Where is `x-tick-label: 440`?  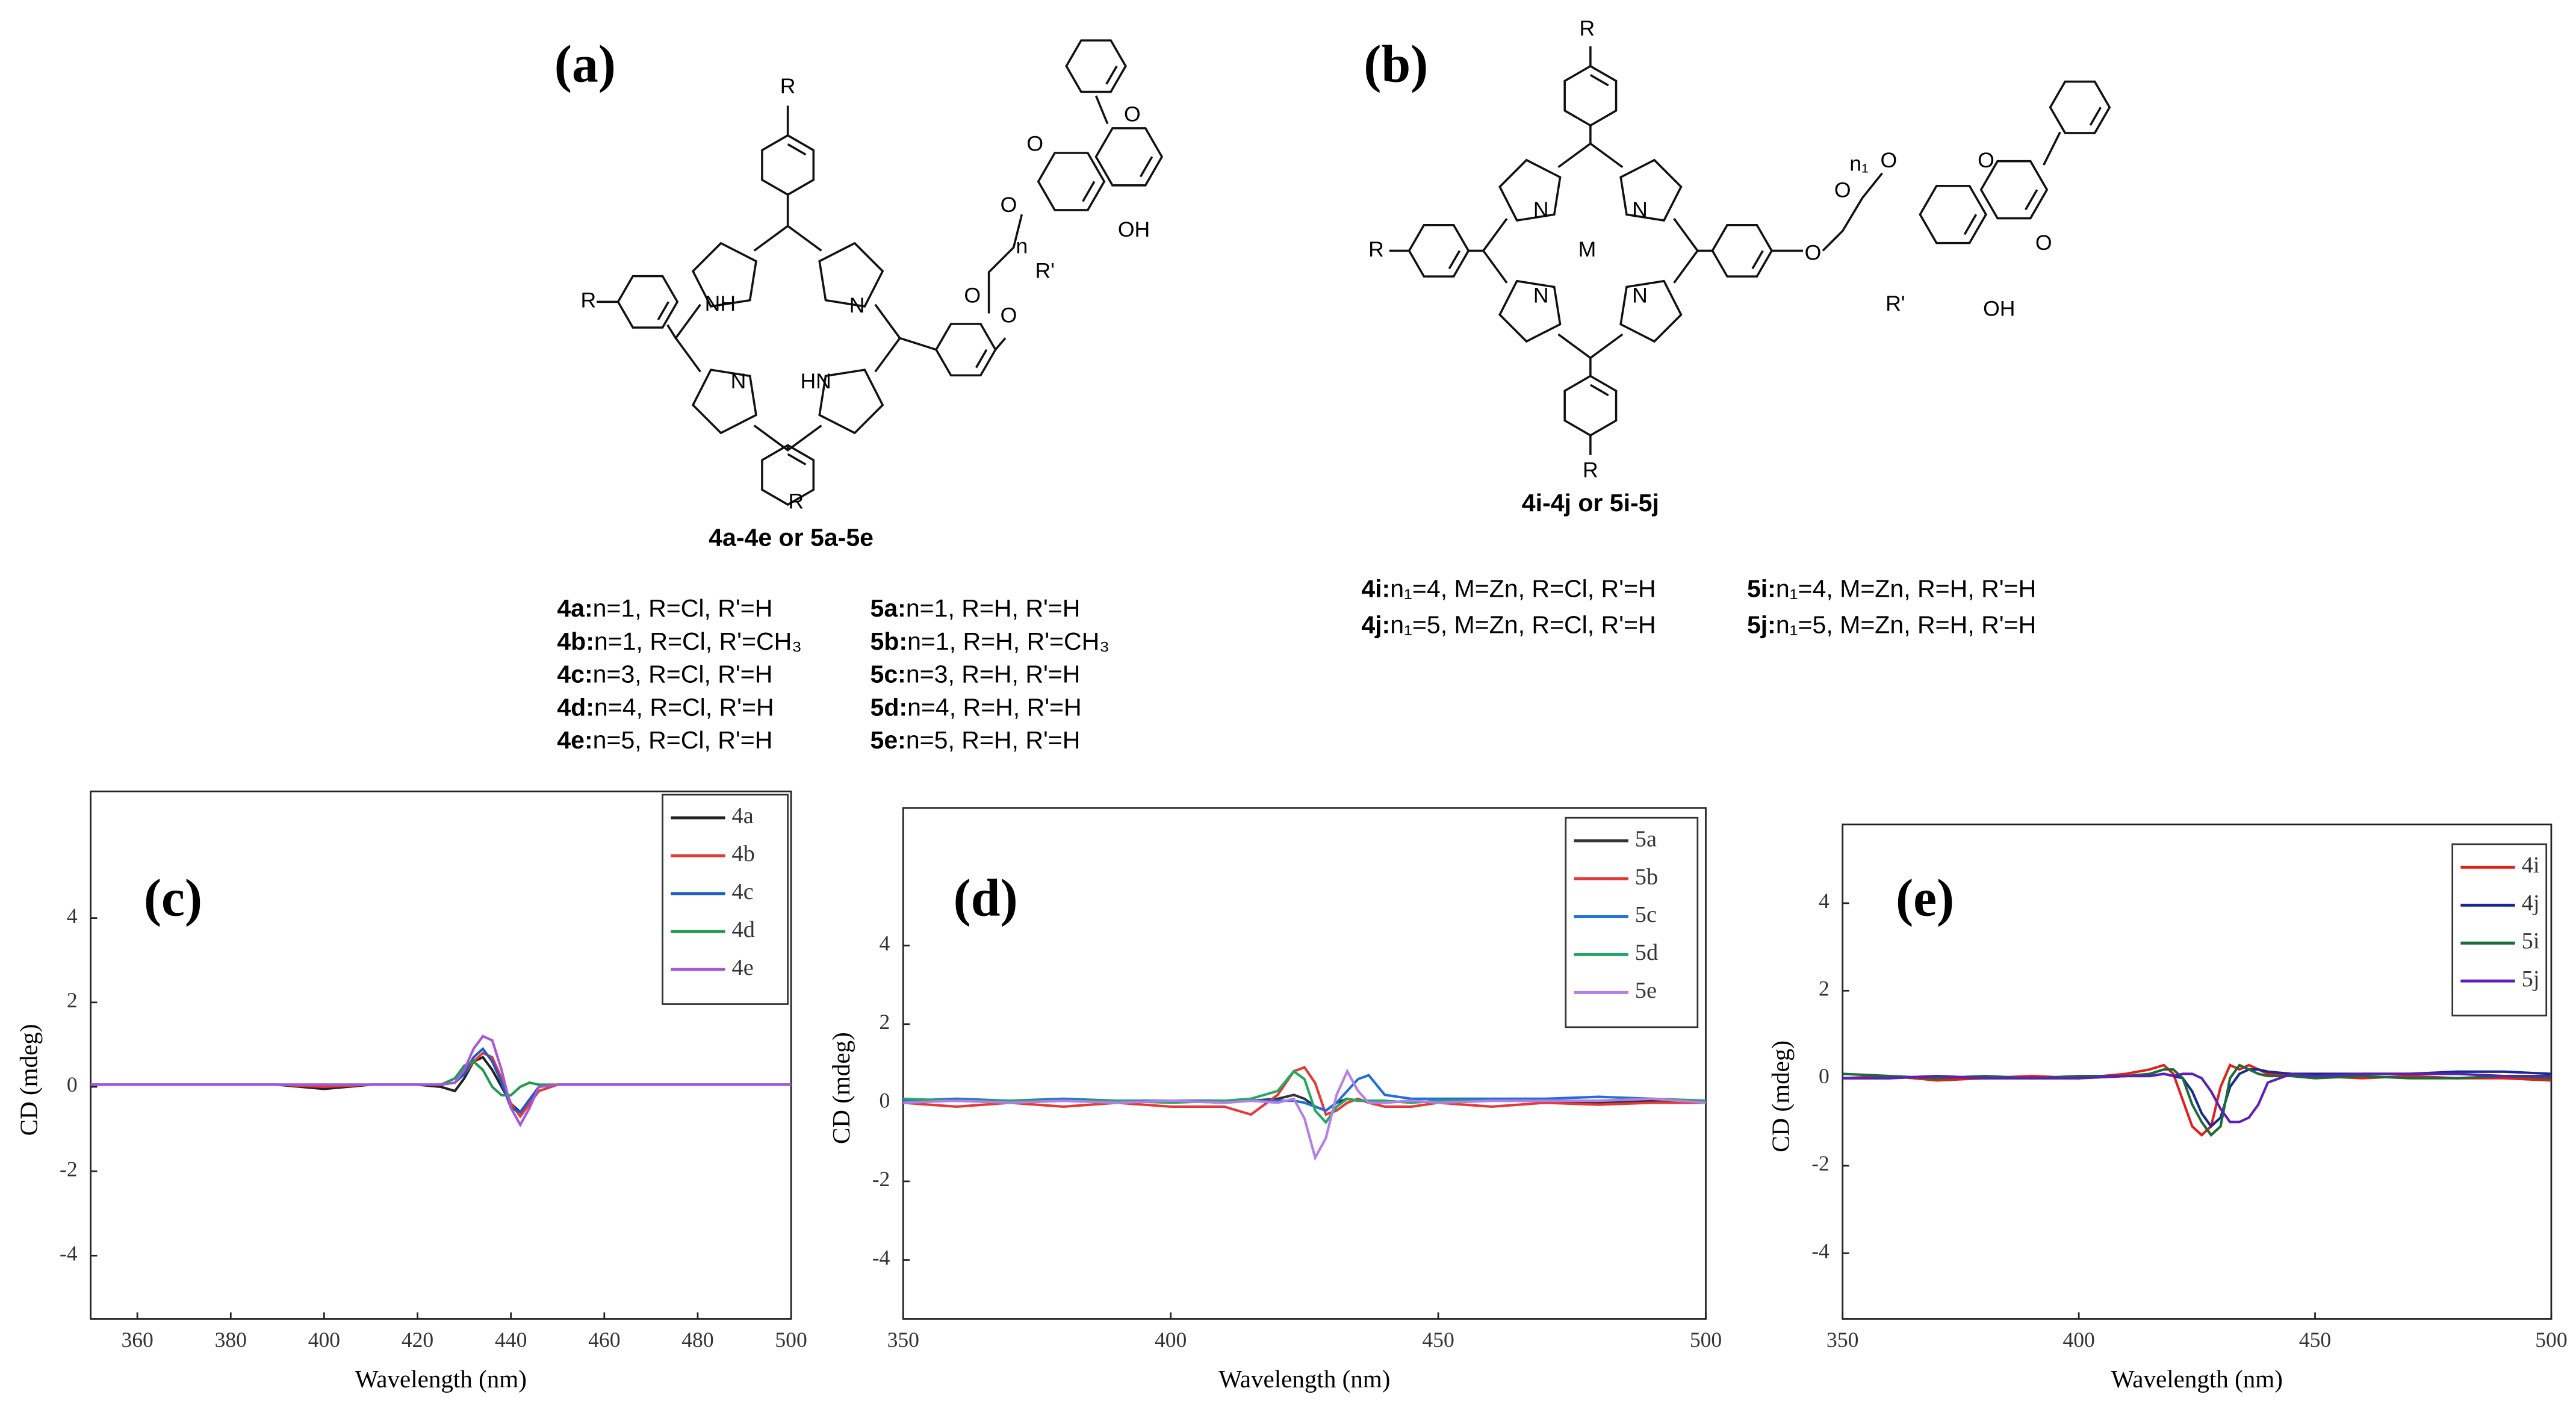 x-tick-label: 440 is located at coordinates (511, 1340).